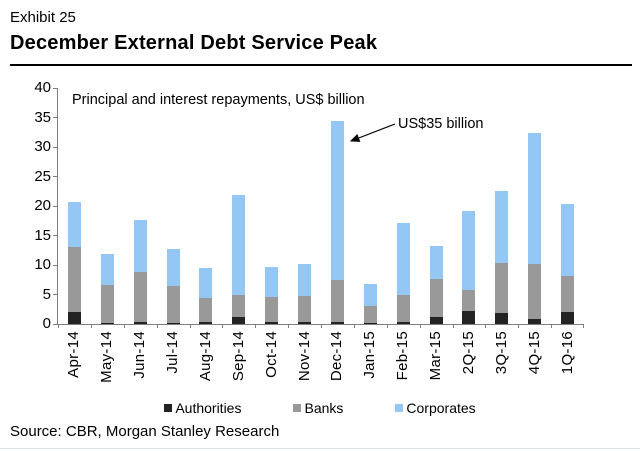 The image size is (640, 451). What do you see at coordinates (324, 408) in the screenshot?
I see `legend-label: Banks` at bounding box center [324, 408].